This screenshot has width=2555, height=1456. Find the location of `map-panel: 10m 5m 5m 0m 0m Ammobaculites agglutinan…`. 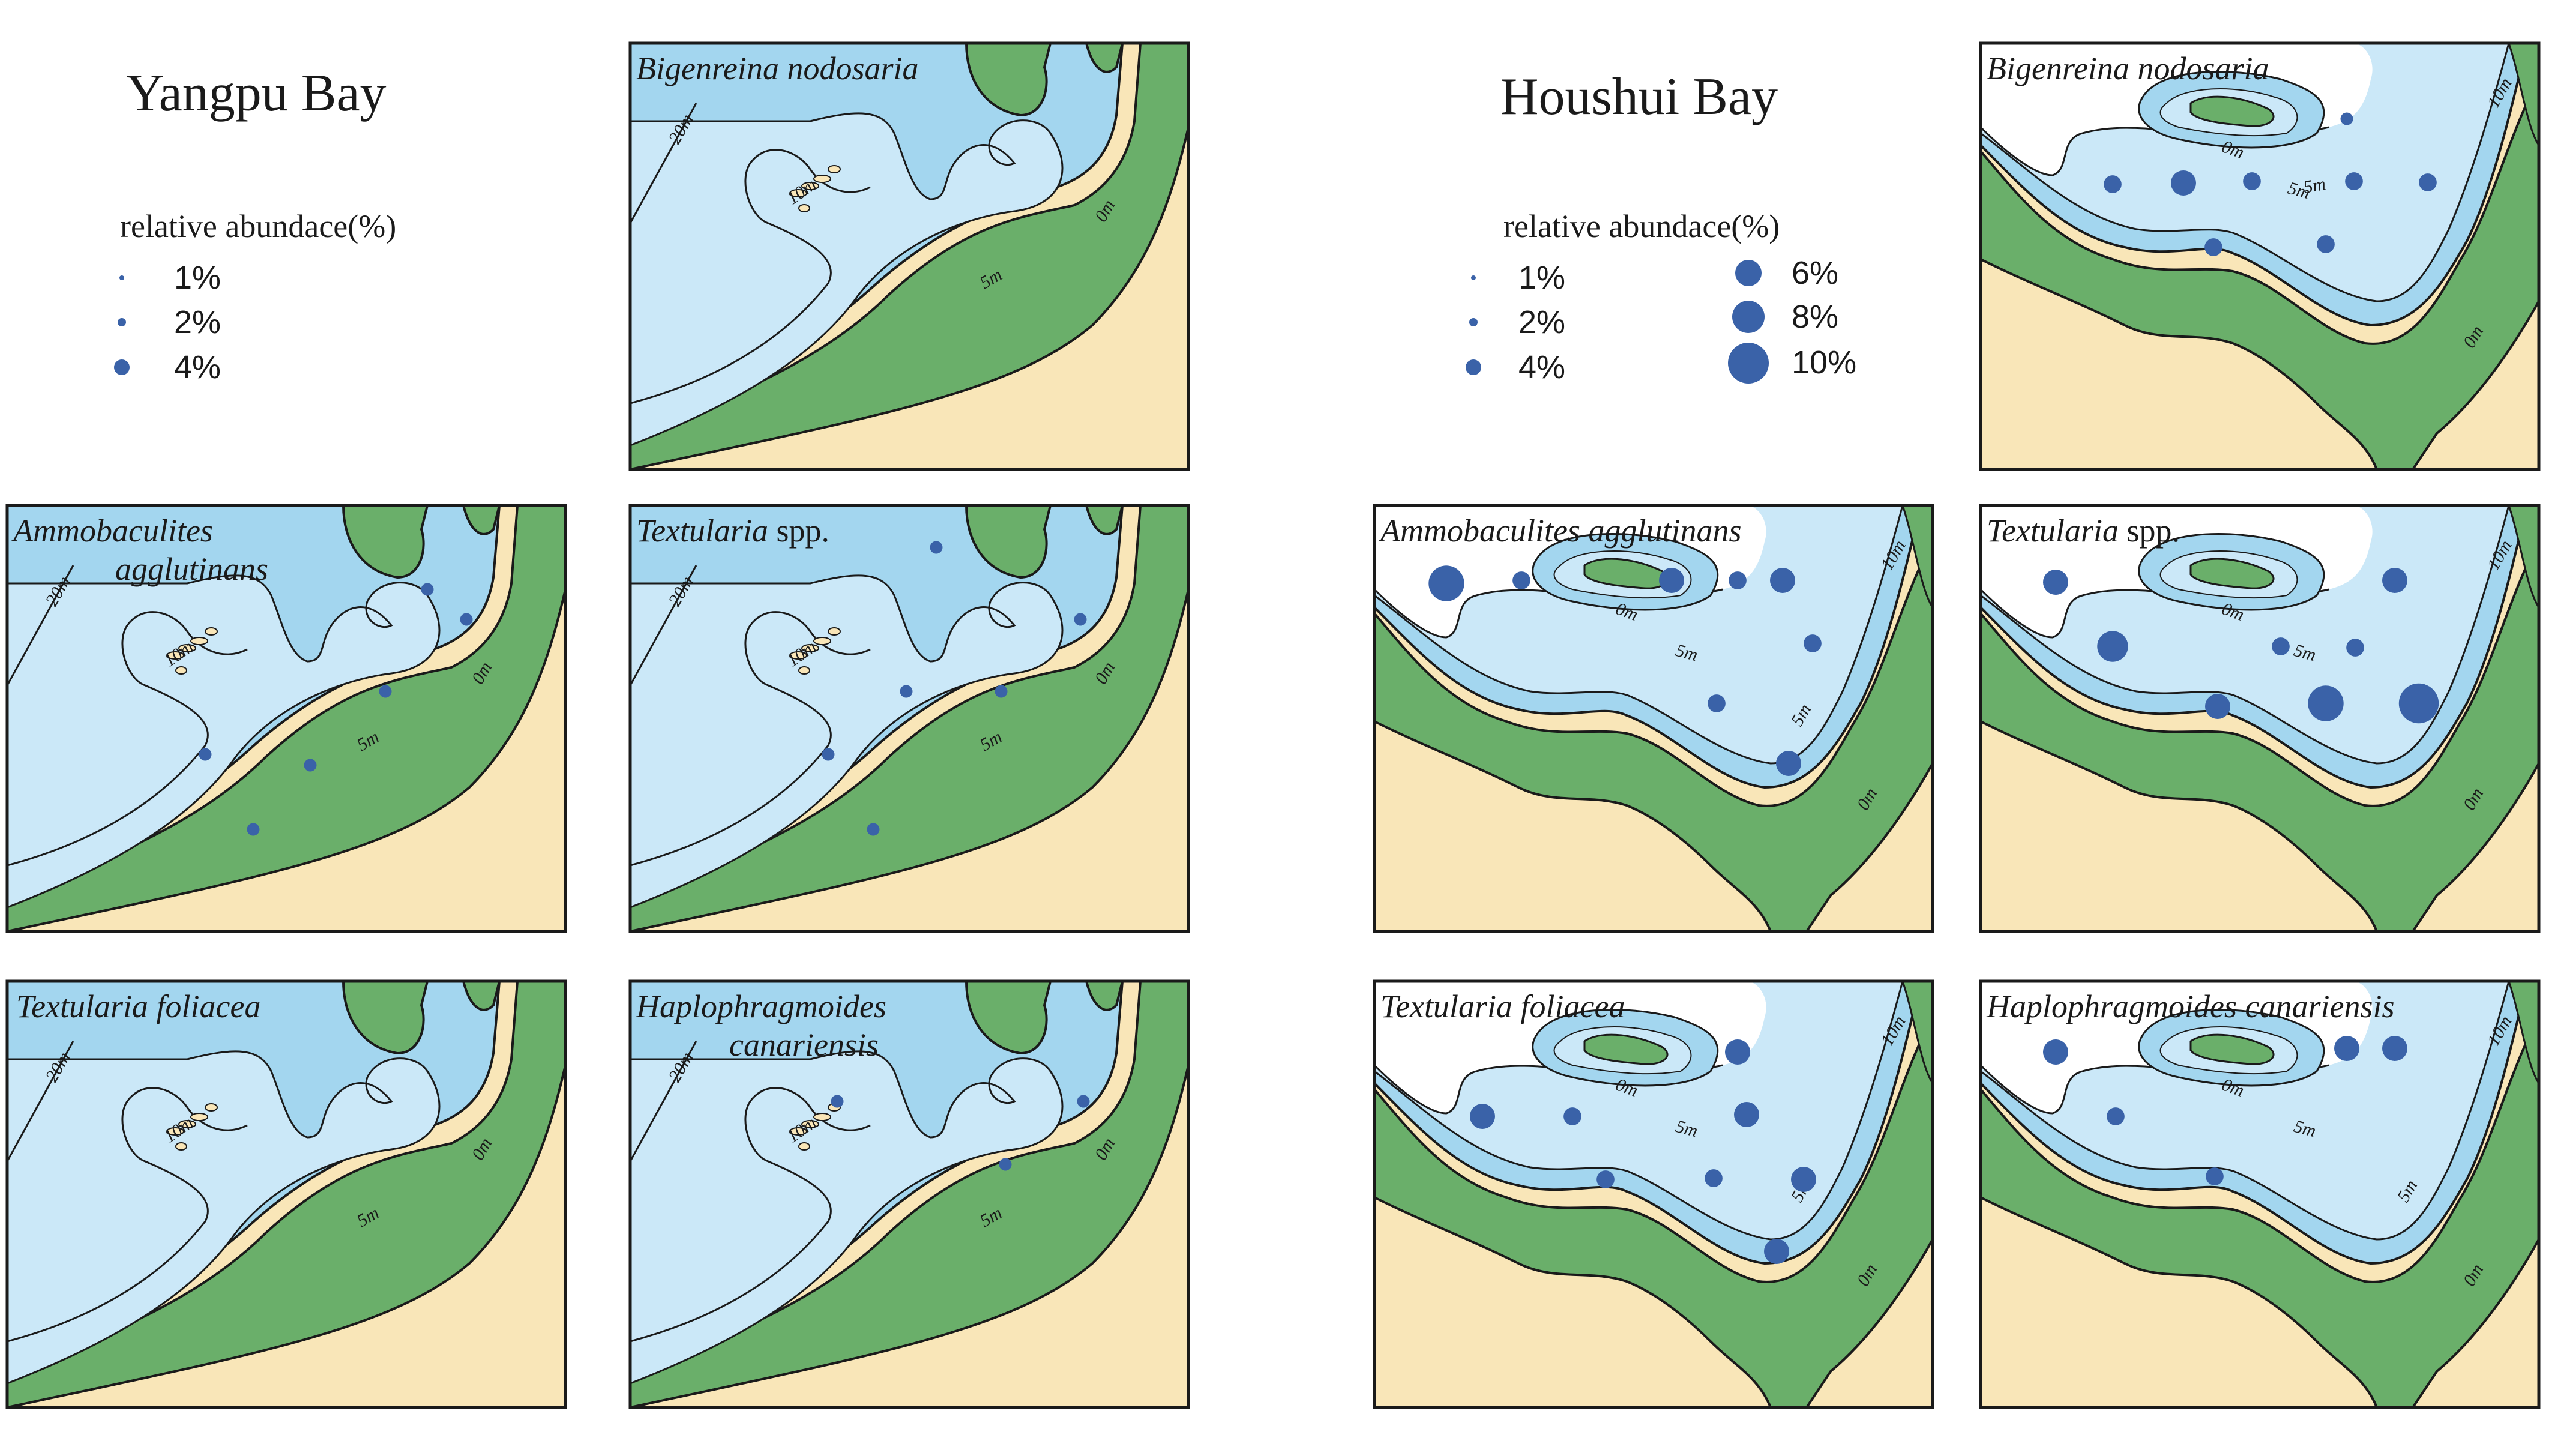

map-panel: 10m 5m 5m 0m 0m Ammobaculites agglutinan… is located at coordinates (1653, 718).